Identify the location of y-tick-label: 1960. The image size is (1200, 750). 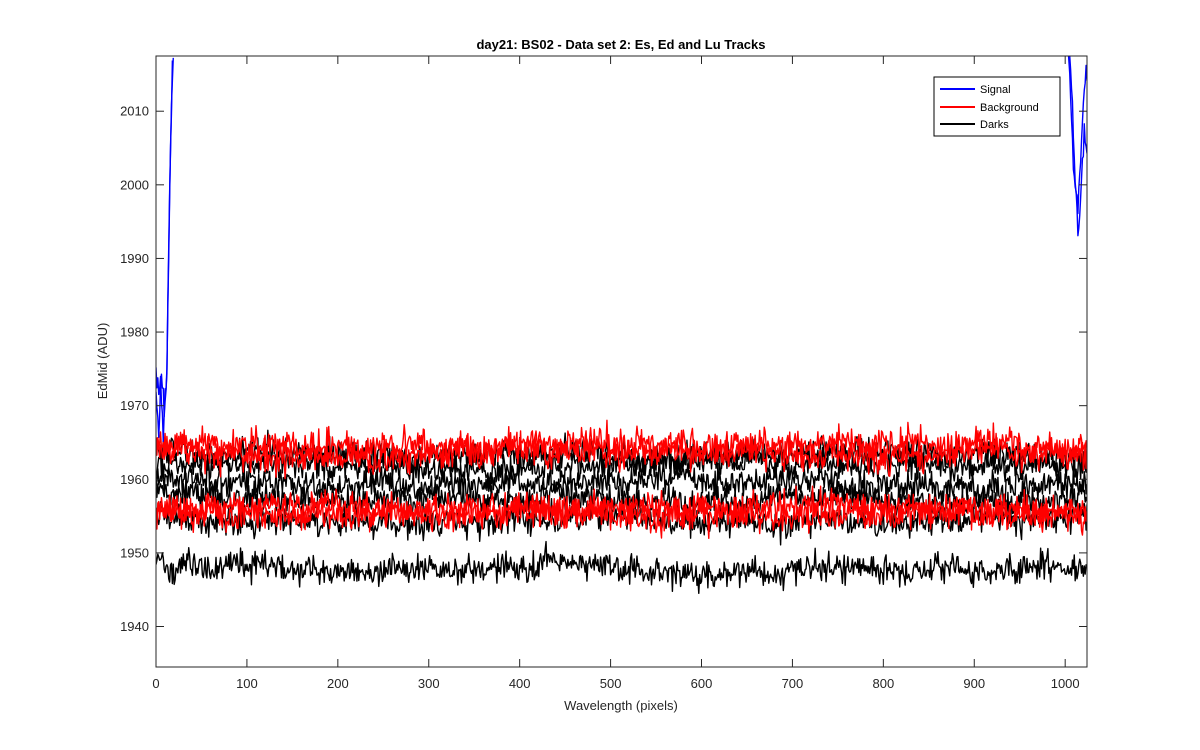
(134, 479).